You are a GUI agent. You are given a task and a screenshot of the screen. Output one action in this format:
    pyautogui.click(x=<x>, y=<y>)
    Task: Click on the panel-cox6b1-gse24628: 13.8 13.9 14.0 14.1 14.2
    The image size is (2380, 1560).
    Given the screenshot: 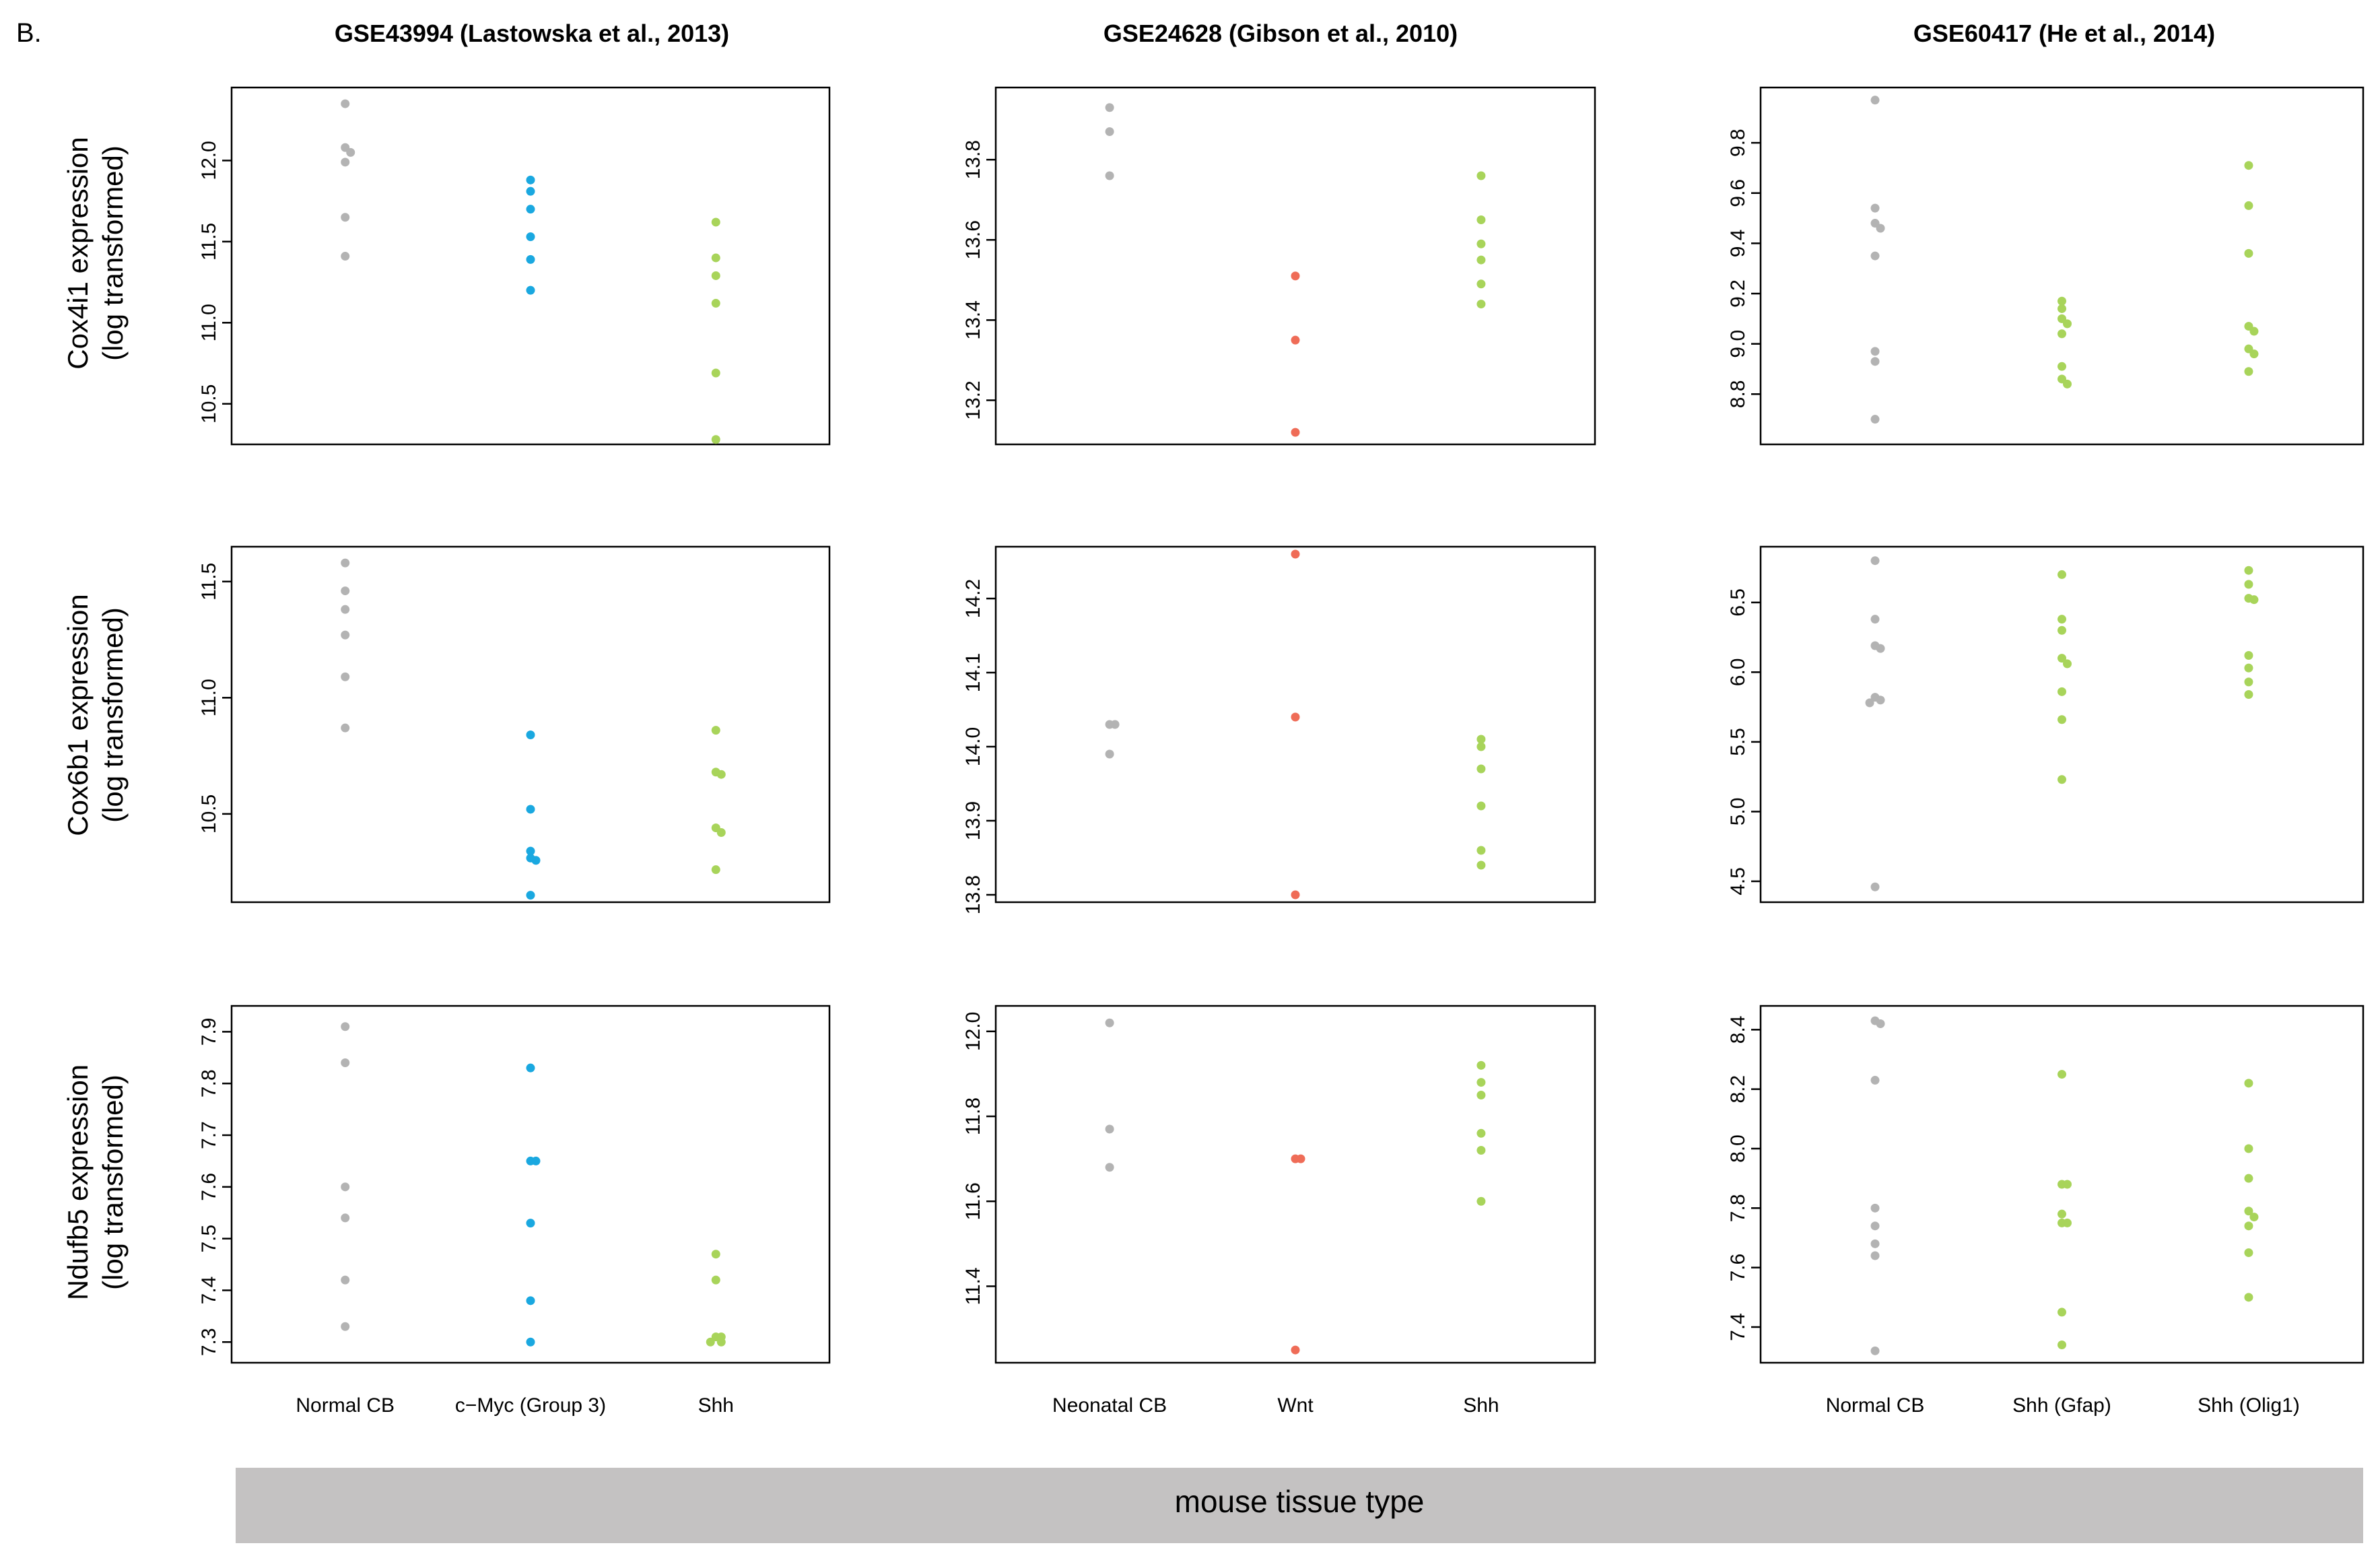 What is the action you would take?
    pyautogui.click(x=1279, y=729)
    